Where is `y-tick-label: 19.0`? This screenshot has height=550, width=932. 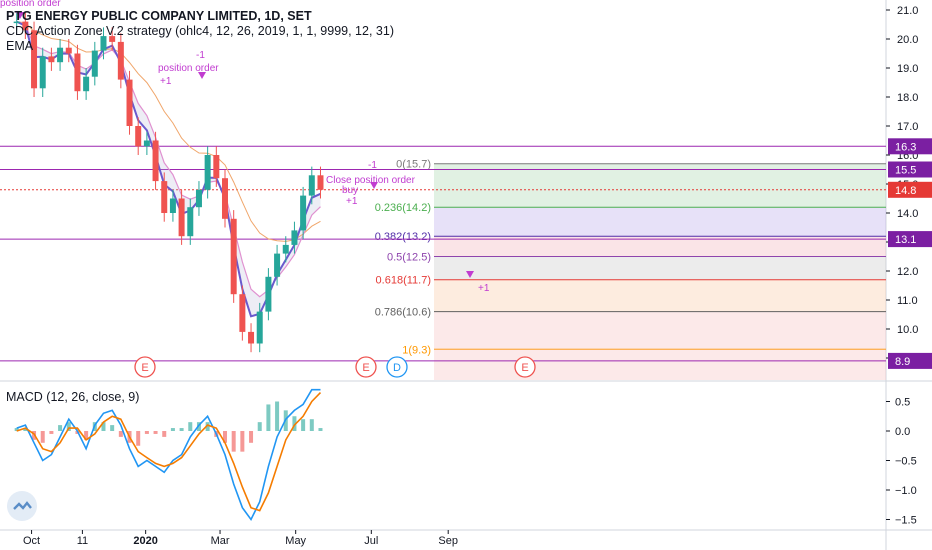
y-tick-label: 19.0 is located at coordinates (907, 69).